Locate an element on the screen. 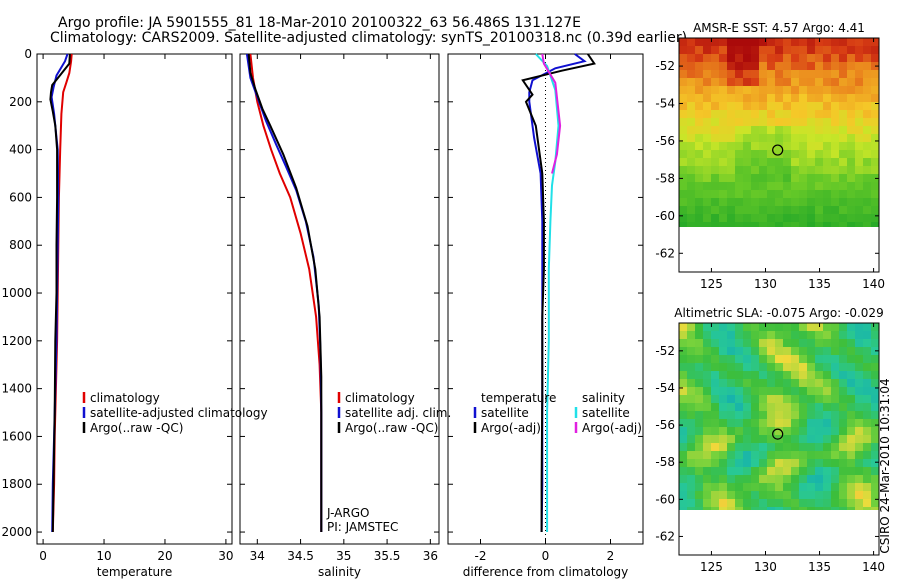 This screenshot has height=580, width=900. depth-tick-label: 800 is located at coordinates (20, 245).